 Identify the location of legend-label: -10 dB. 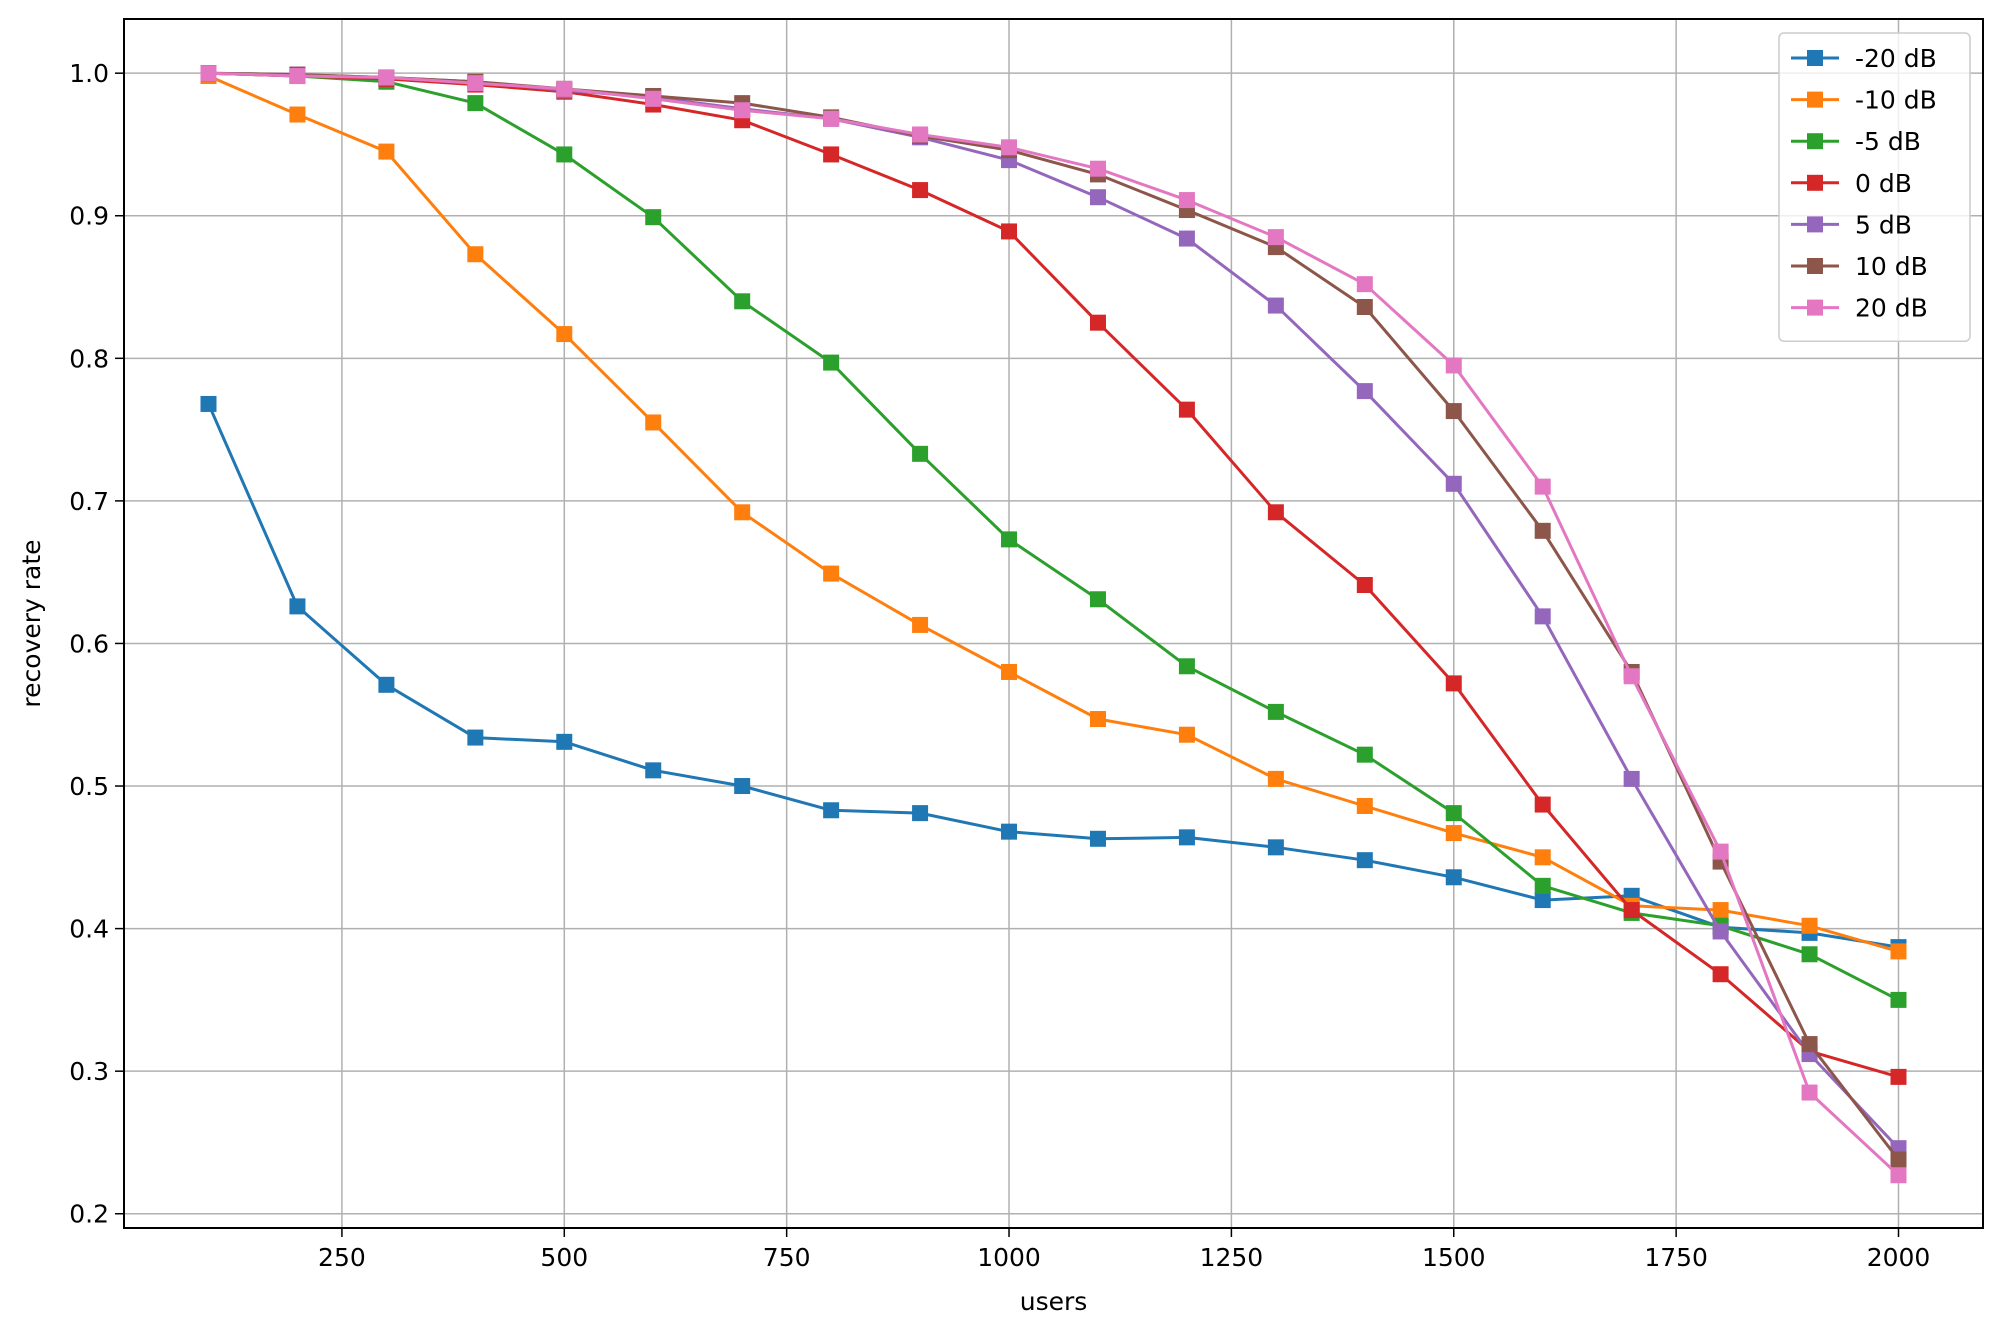
(1896, 100).